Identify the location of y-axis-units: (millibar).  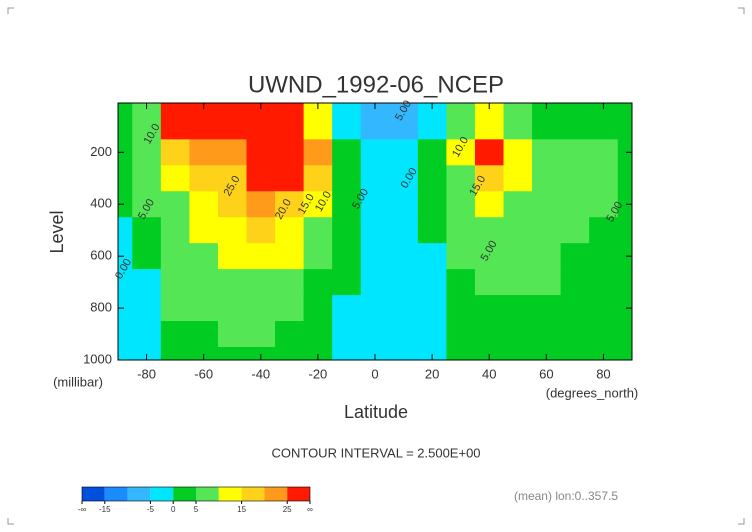
(78, 381).